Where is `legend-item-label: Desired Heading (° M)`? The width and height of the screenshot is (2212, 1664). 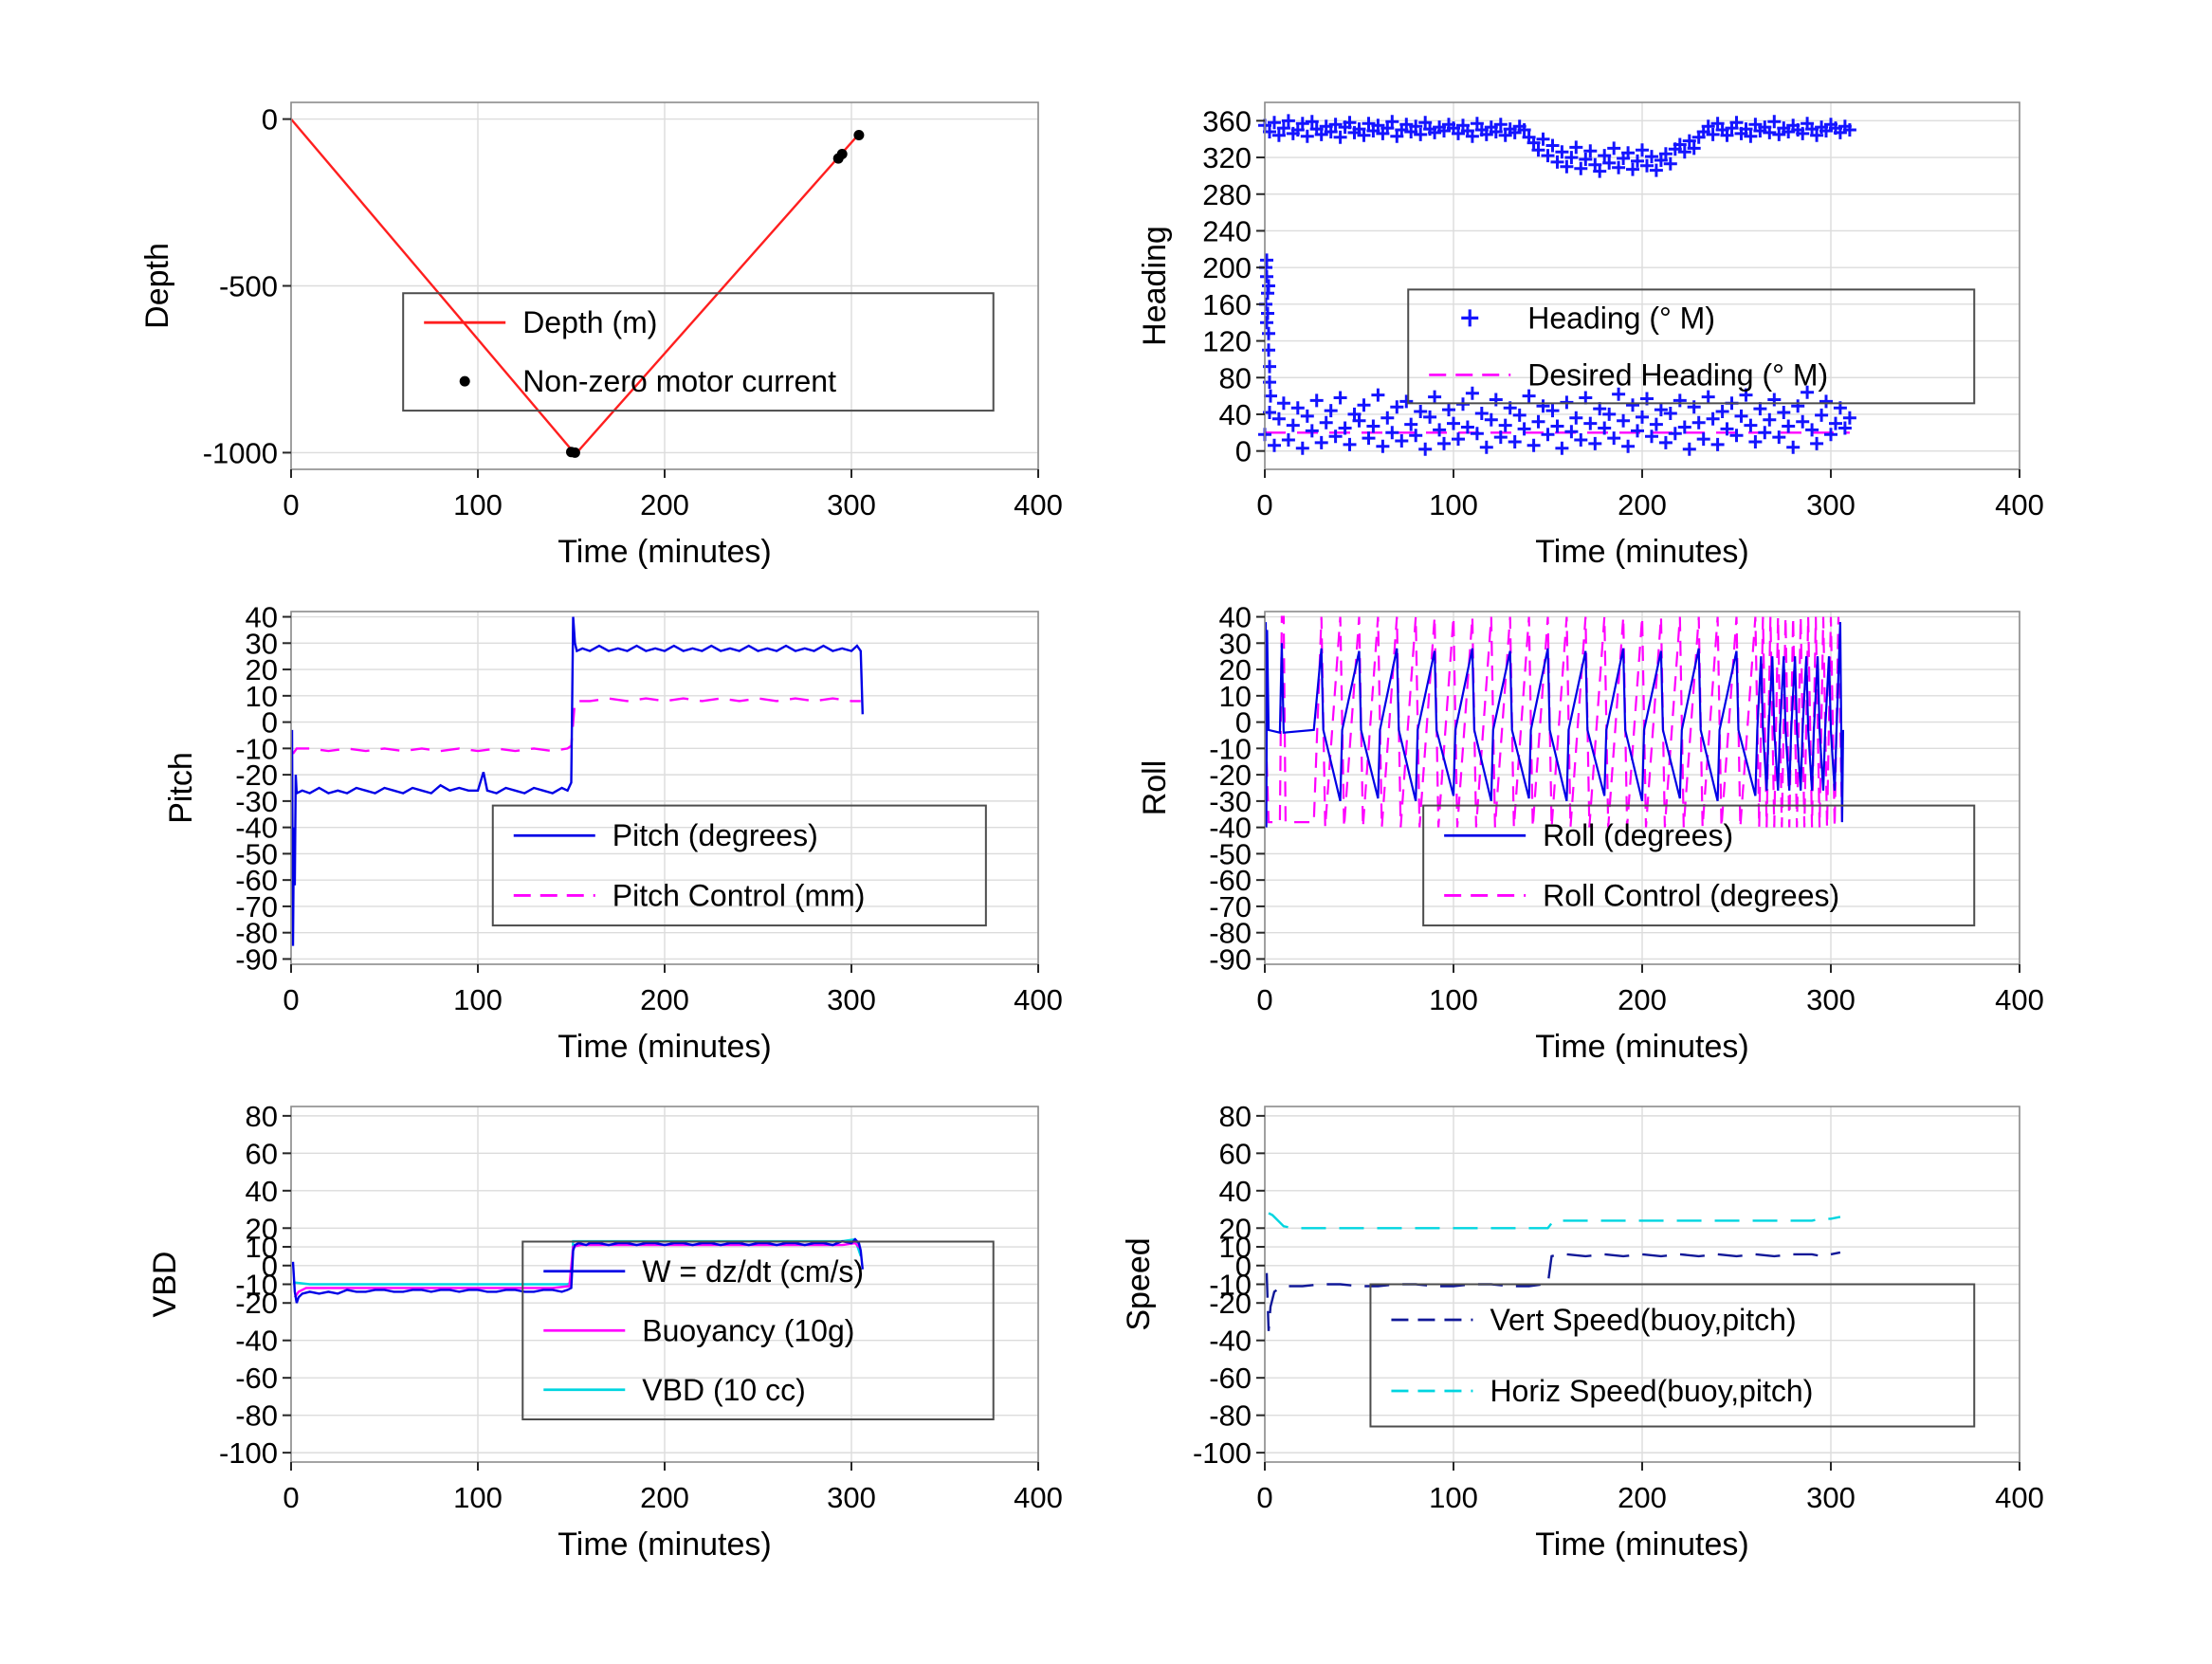 legend-item-label: Desired Heading (° M) is located at coordinates (1677, 374).